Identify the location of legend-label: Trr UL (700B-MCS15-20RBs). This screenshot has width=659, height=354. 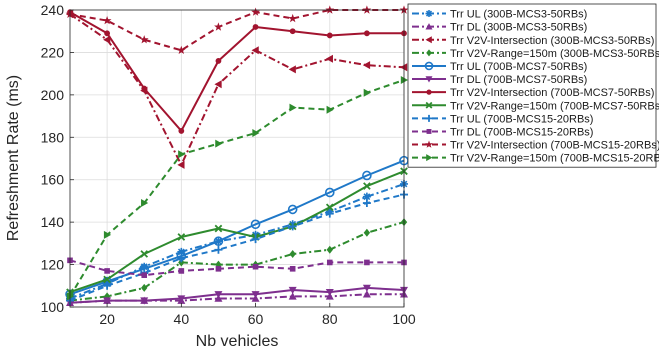
(521, 119).